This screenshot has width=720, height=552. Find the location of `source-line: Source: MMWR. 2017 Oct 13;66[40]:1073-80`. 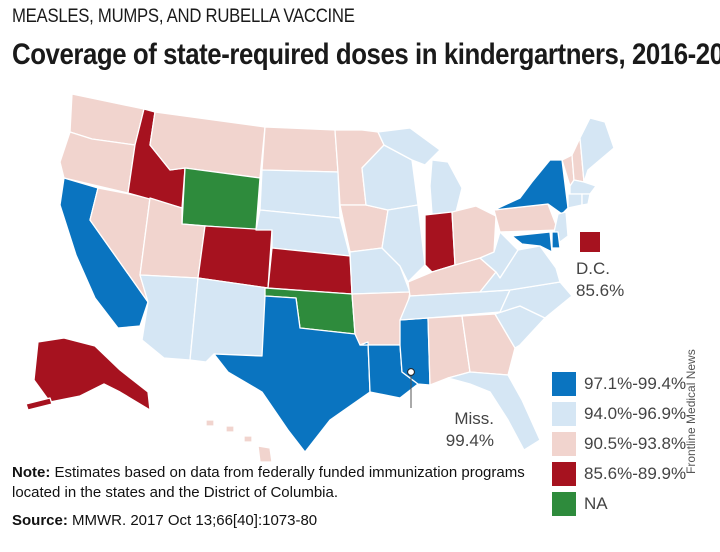

source-line: Source: MMWR. 2017 Oct 13;66[40]:1073-80 is located at coordinates (164, 520).